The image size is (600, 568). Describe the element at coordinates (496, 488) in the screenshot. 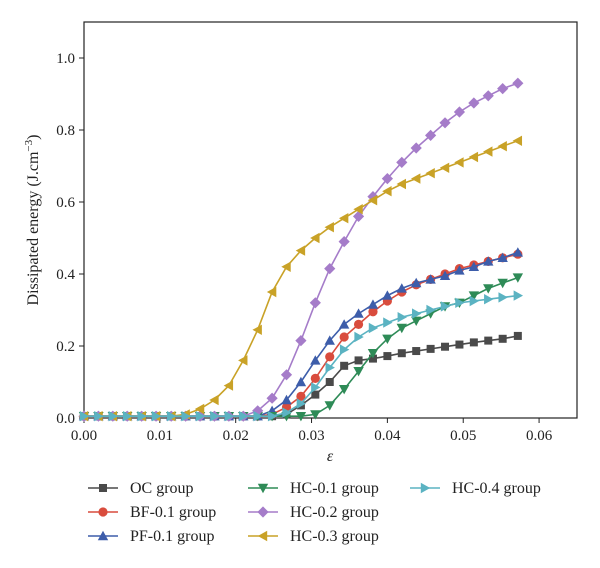

I see `legend-label: HC-0.4 group` at that location.